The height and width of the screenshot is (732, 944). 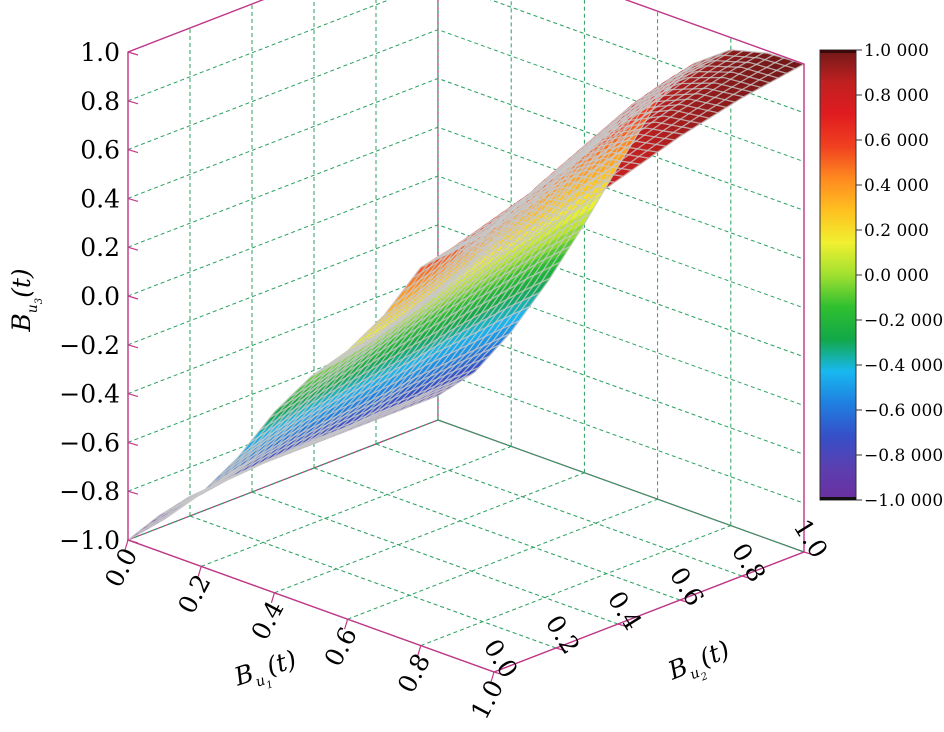 I want to click on x-tick-label: 0.8, so click(x=414, y=673).